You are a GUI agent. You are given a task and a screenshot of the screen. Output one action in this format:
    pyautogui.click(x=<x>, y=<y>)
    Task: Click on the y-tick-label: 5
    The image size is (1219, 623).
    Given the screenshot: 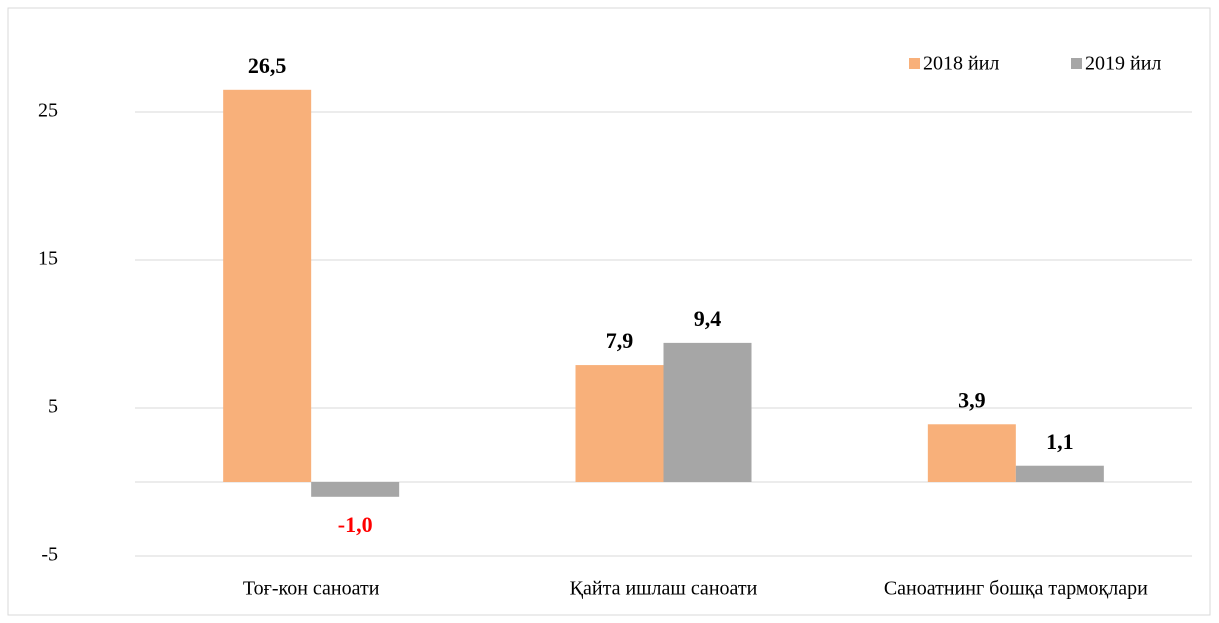 What is the action you would take?
    pyautogui.click(x=53, y=407)
    